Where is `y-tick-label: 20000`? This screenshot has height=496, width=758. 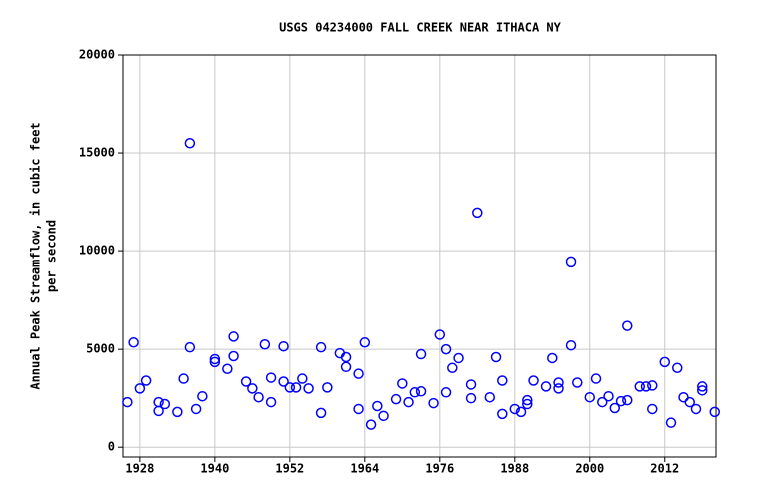
y-tick-label: 20000 is located at coordinates (97, 55).